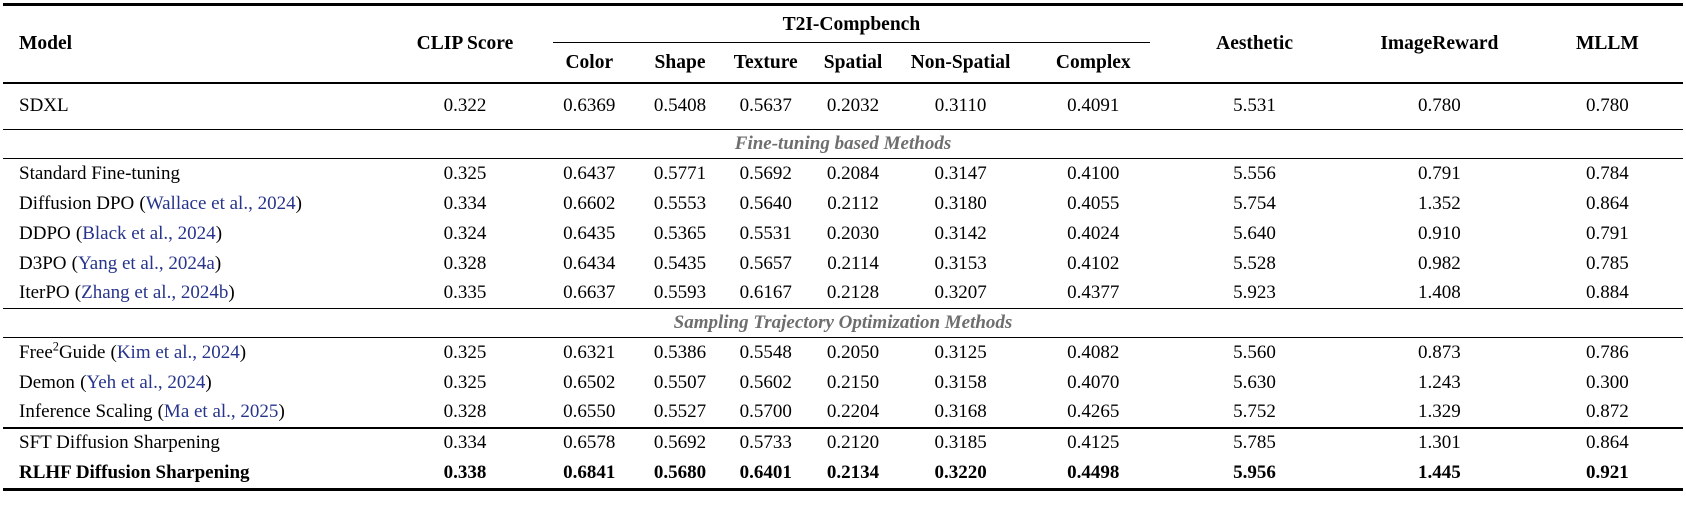 The height and width of the screenshot is (513, 1686). I want to click on model-name: Standard Fine-tuning, so click(99, 173).